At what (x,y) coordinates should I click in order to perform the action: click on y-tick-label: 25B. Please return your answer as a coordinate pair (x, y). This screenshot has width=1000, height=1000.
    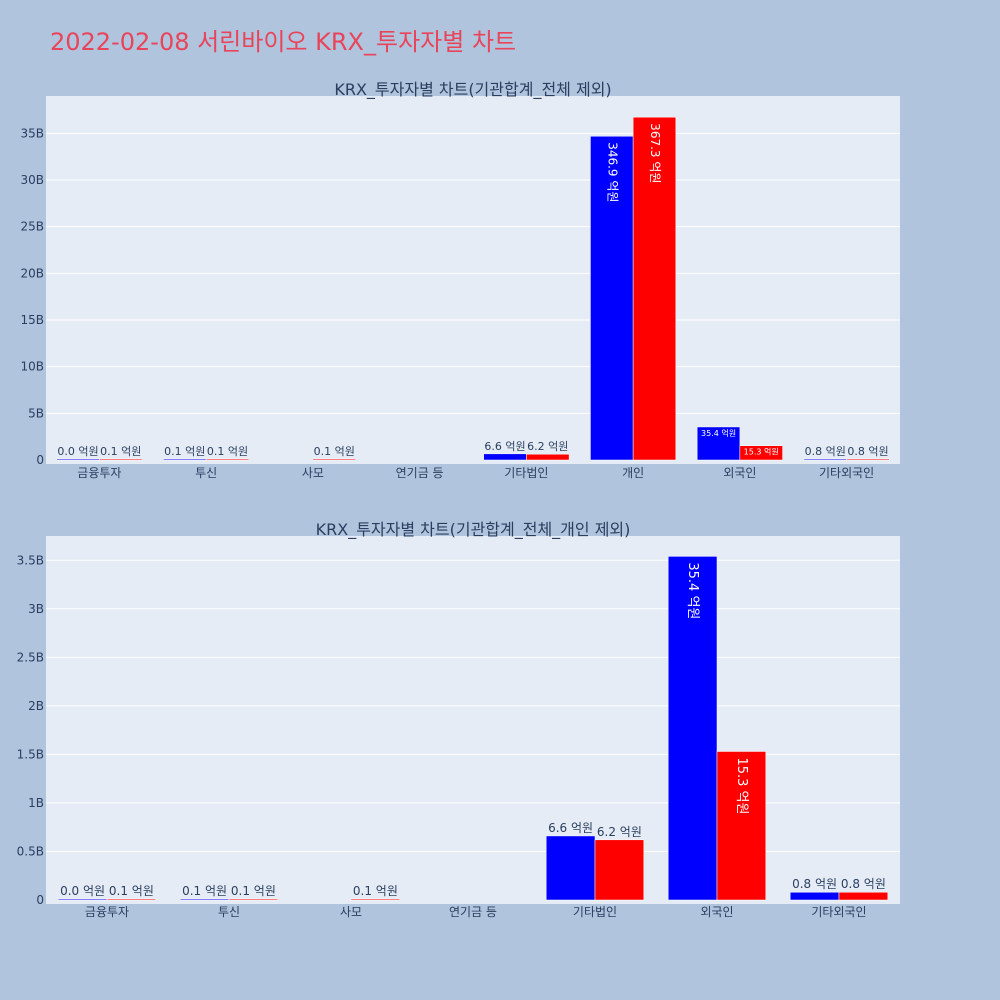
    Looking at the image, I should click on (32, 227).